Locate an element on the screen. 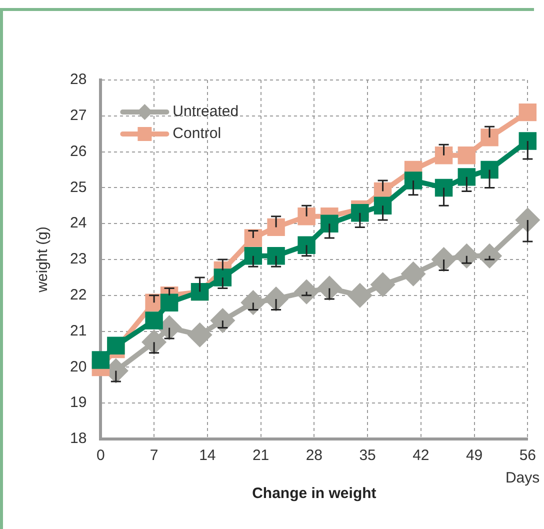 The image size is (544, 529). x-tick-label: 0 is located at coordinates (100, 455).